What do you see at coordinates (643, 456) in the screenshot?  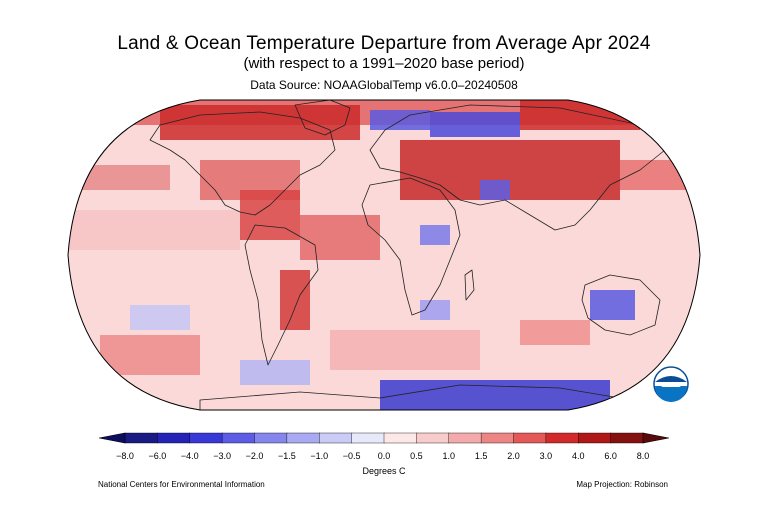 I see `colorbar-tick-label: 8.0` at bounding box center [643, 456].